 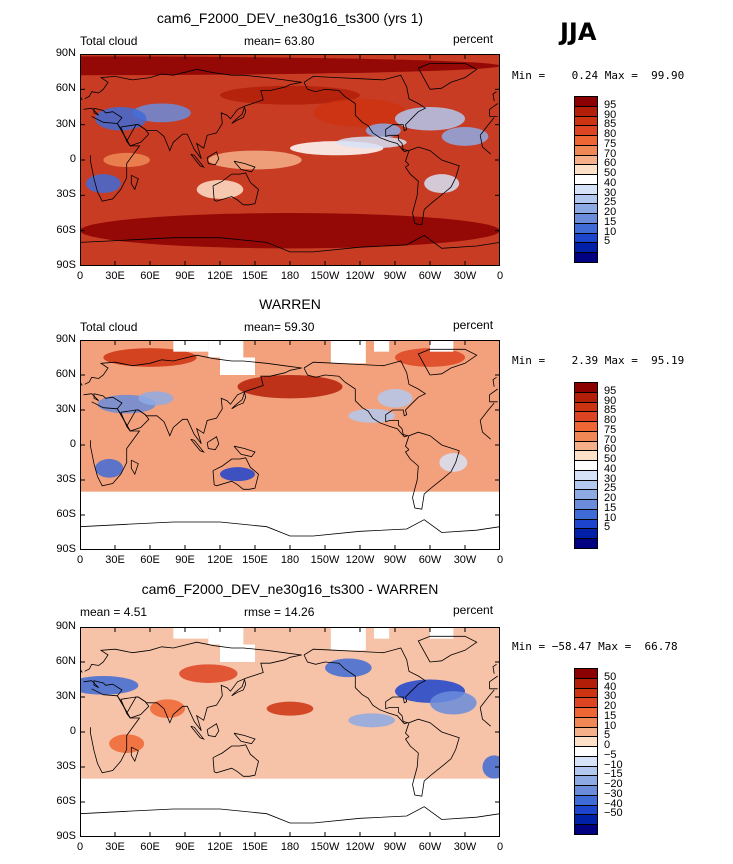 What do you see at coordinates (610, 439) in the screenshot?
I see `colorbar-label: 70` at bounding box center [610, 439].